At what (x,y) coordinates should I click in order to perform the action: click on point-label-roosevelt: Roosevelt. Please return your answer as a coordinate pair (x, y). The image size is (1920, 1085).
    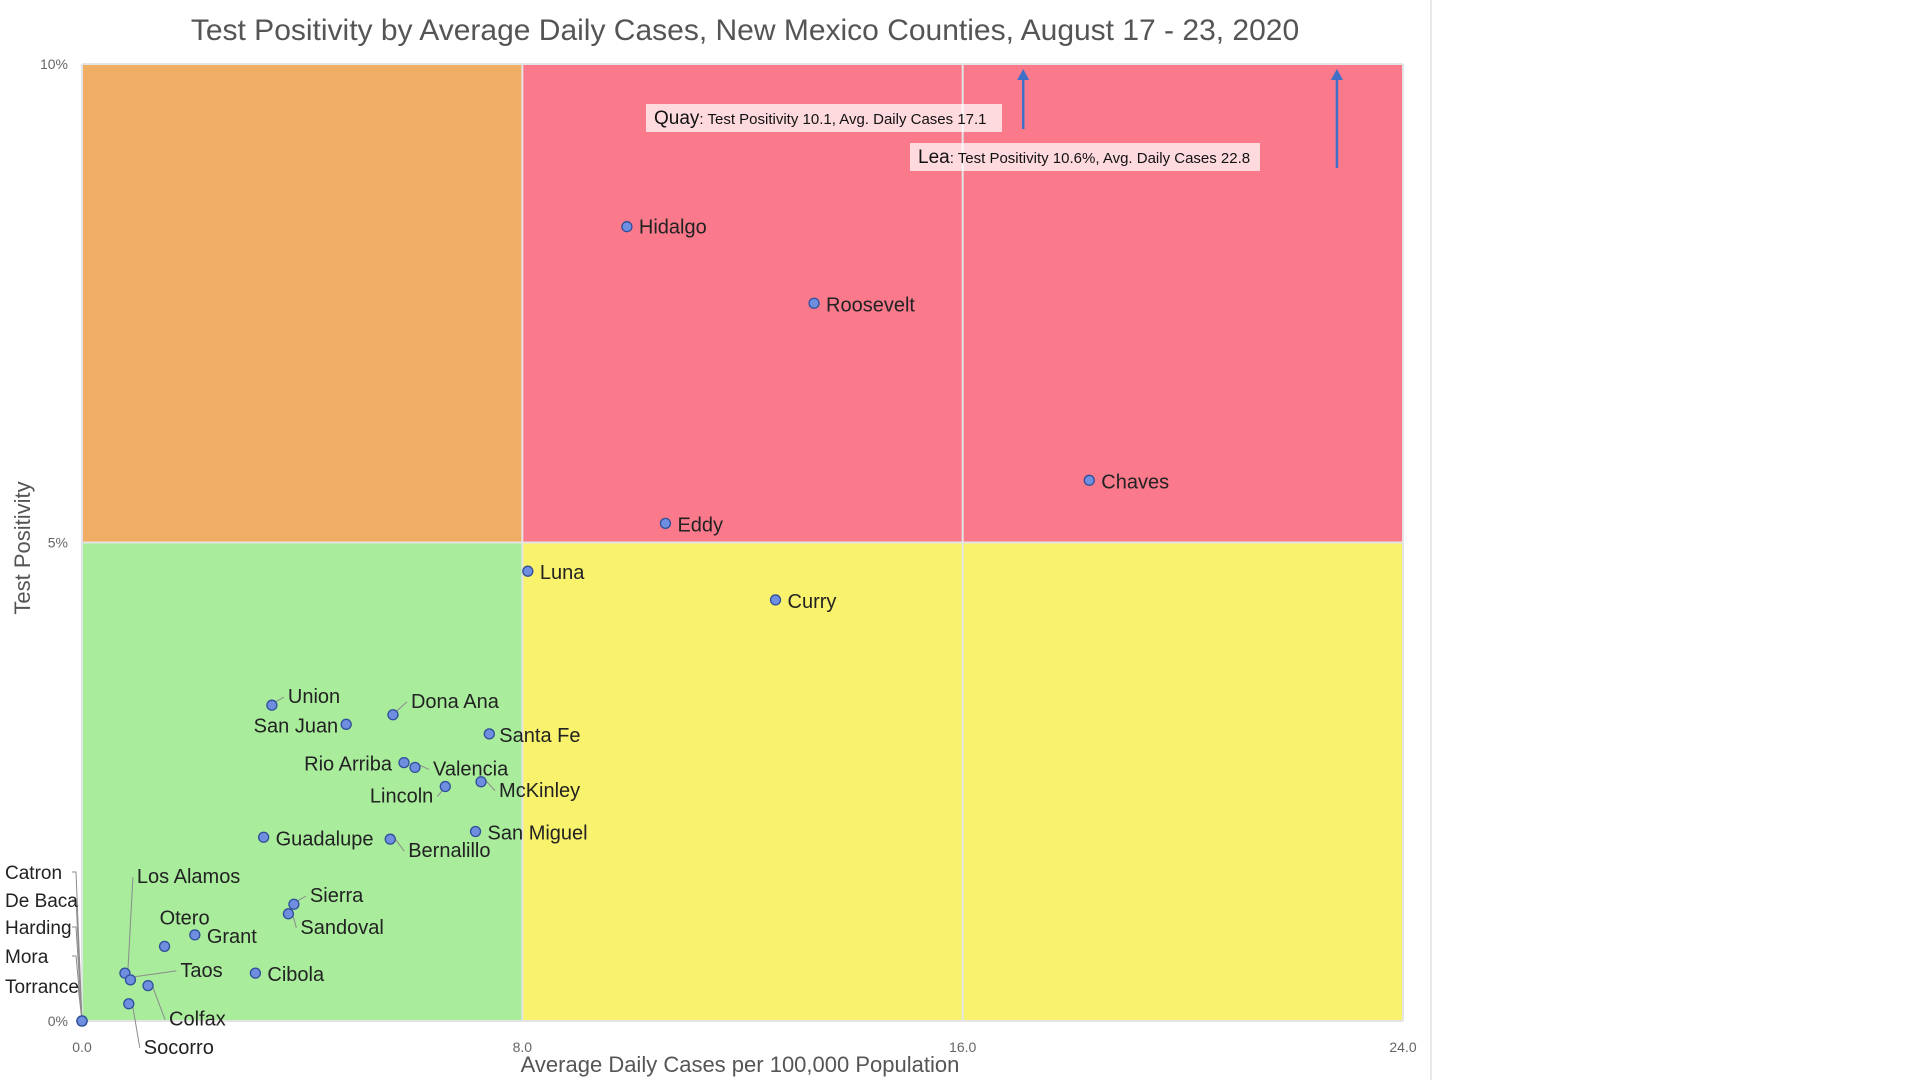
    Looking at the image, I should click on (870, 305).